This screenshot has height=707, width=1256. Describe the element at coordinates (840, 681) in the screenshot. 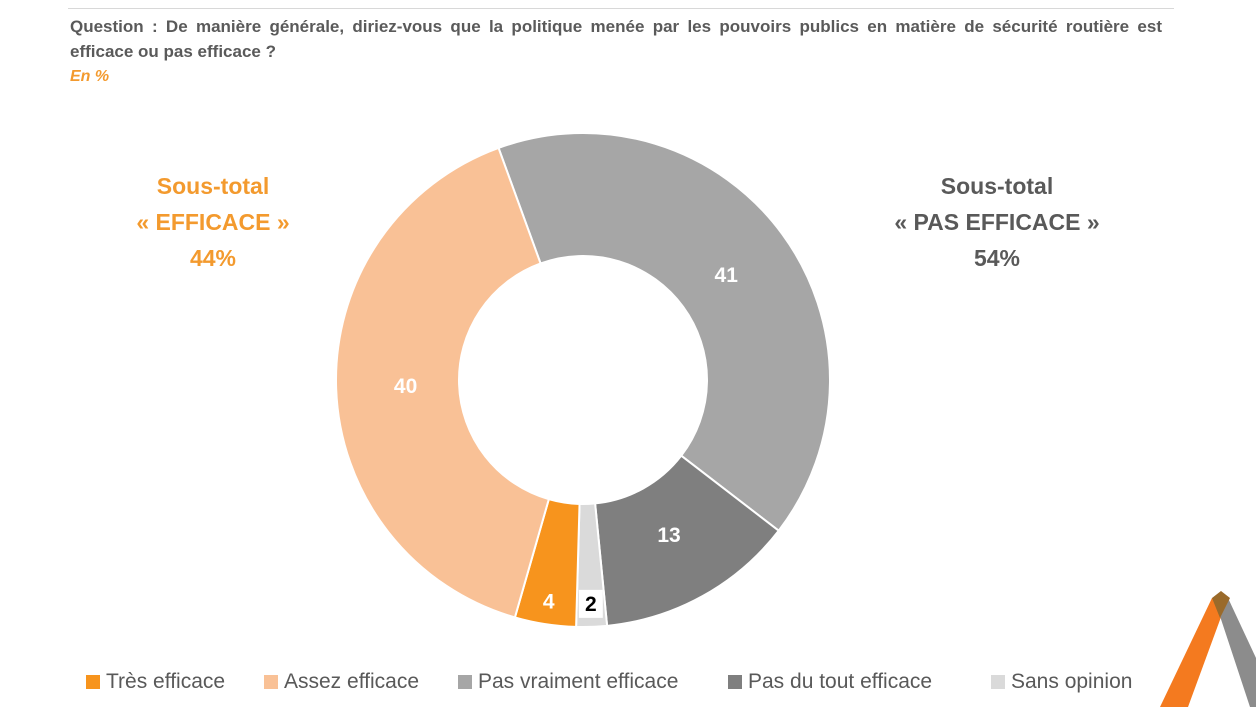

I see `legend-label: Pas du tout efficace` at that location.